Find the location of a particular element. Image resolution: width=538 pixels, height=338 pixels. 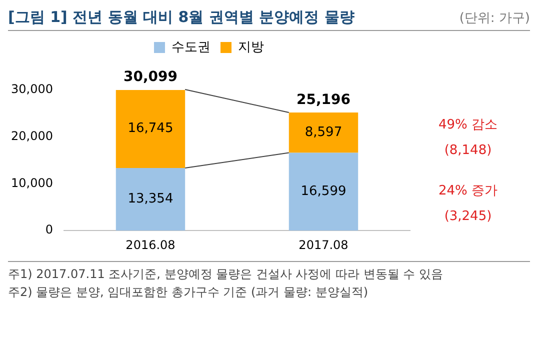

chart-title: [그림 1] 전년 동월 대비 8월 권역별 분양예정 물량 is located at coordinates (181, 17).